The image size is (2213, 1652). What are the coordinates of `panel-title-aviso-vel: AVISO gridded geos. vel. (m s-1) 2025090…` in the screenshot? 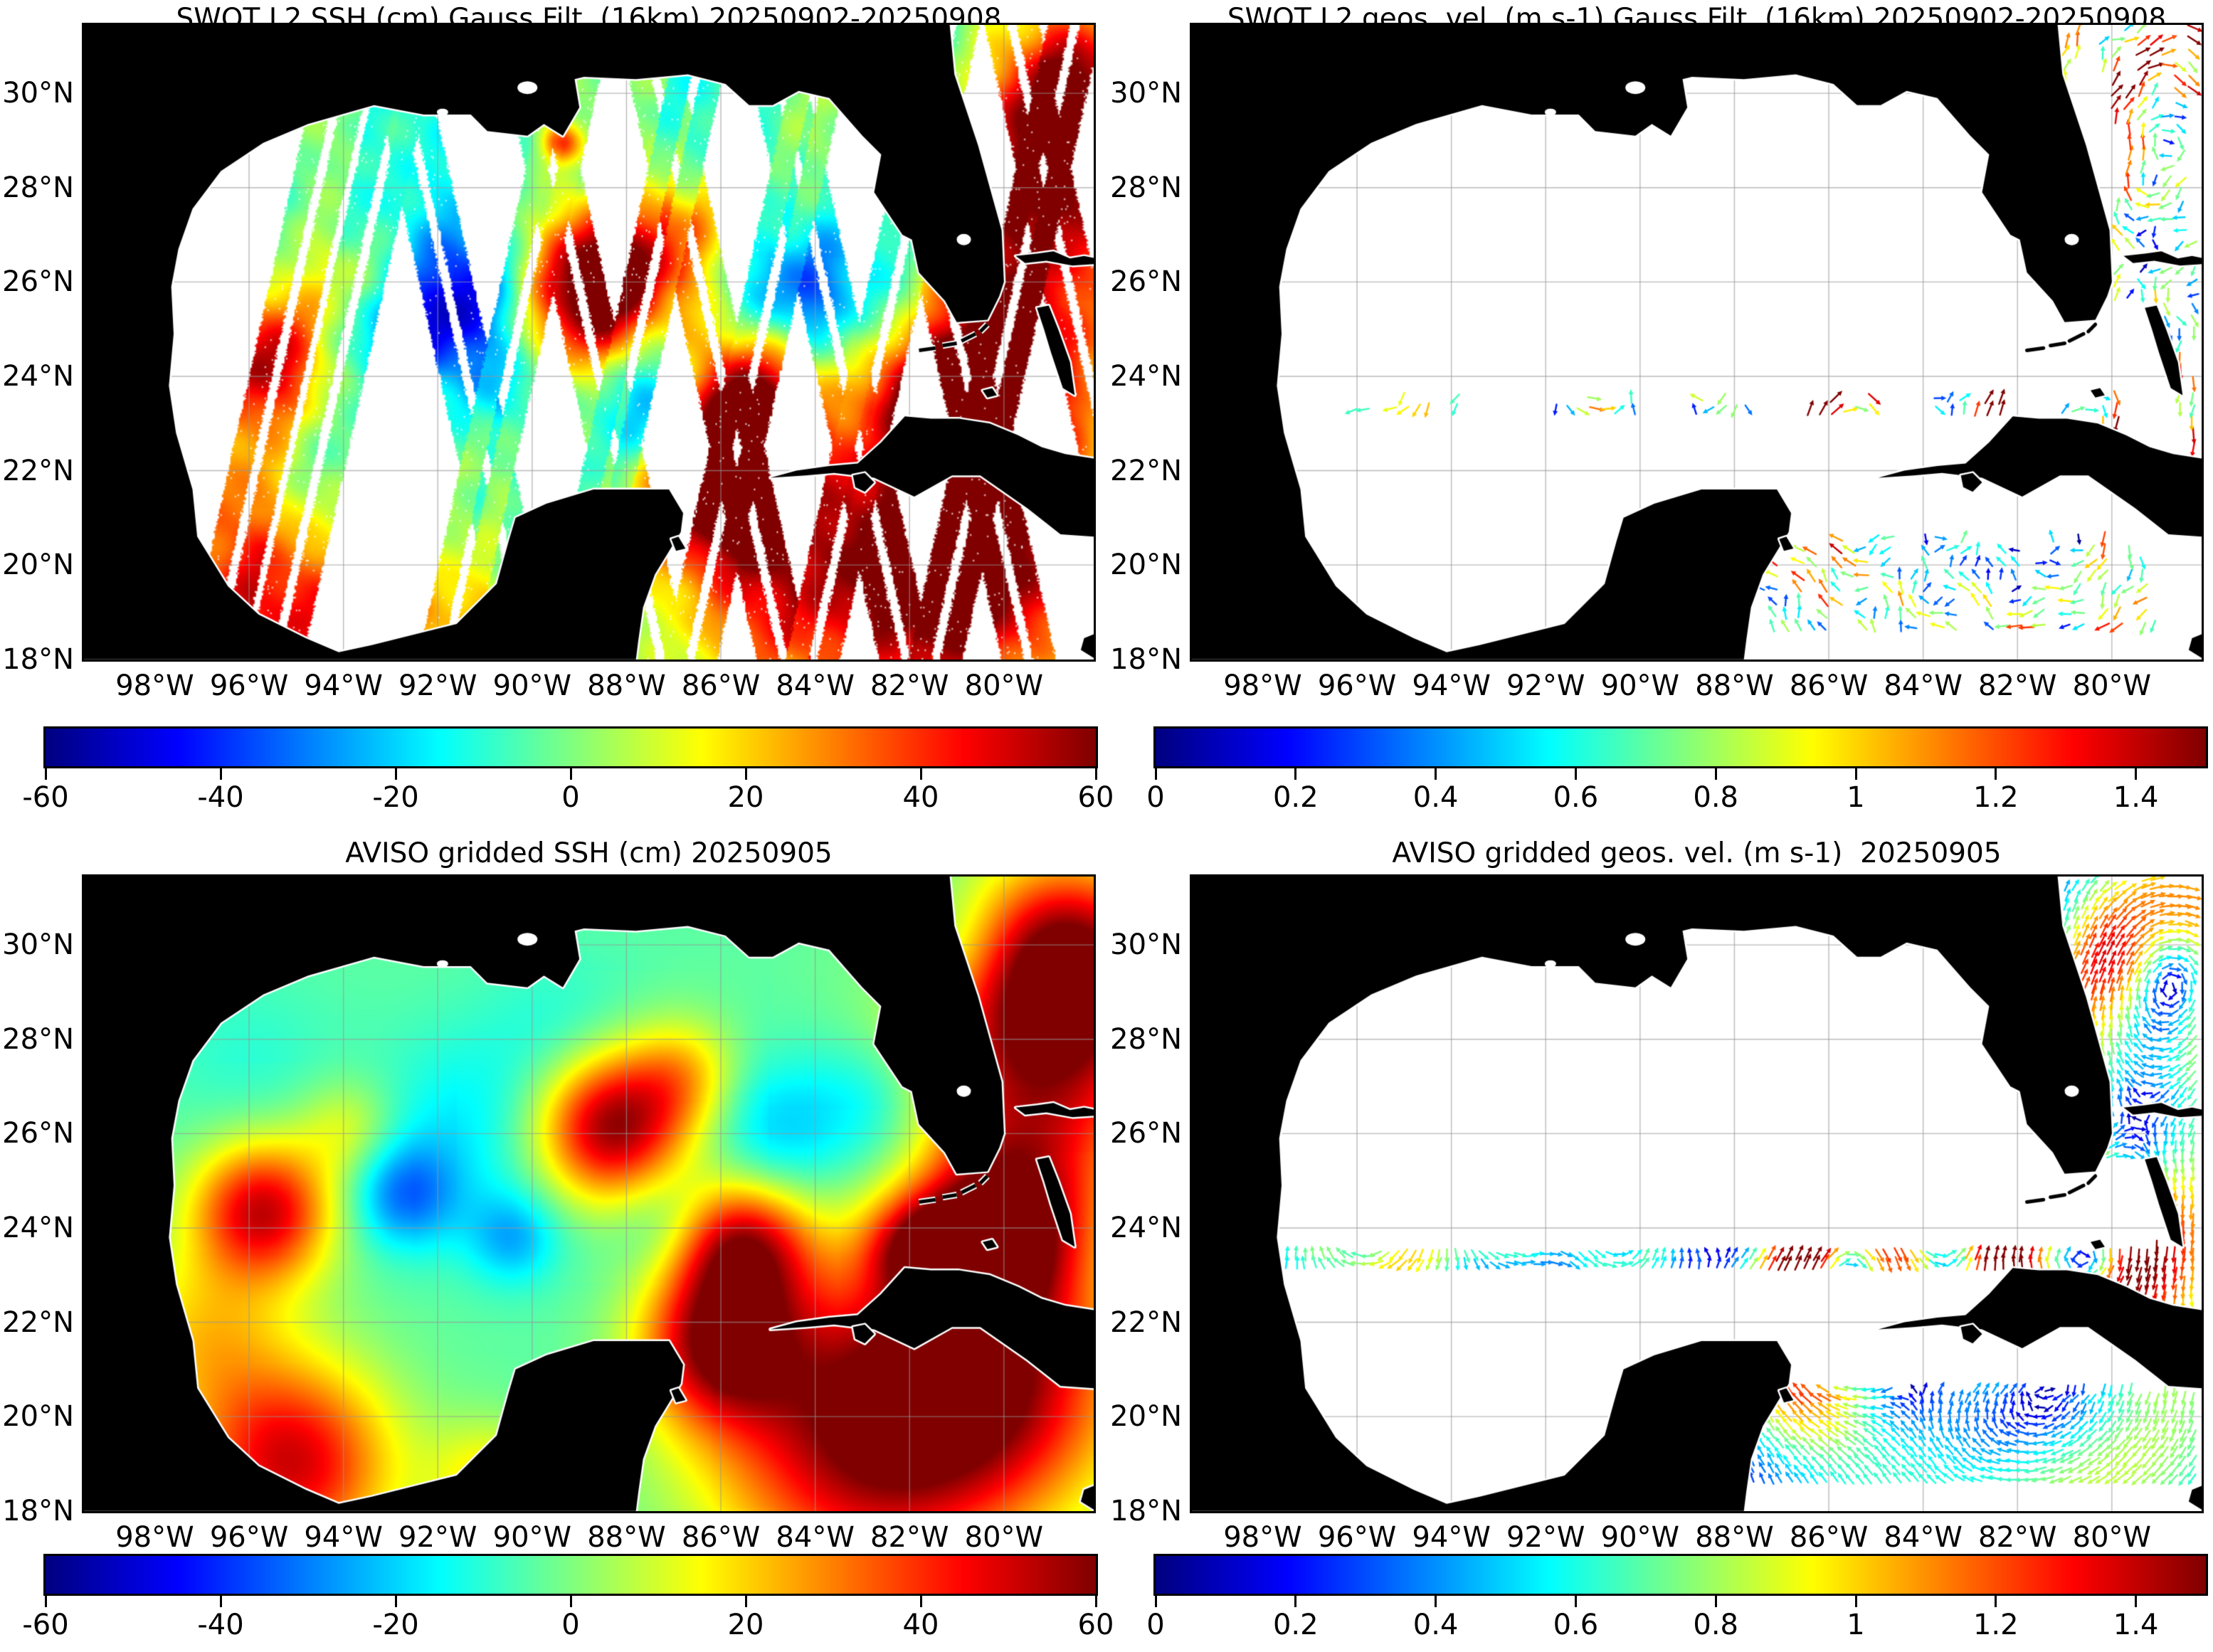 It's located at (1697, 853).